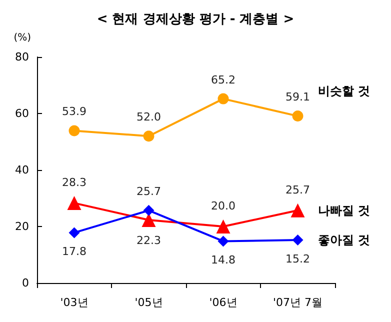 The image size is (391, 322). Describe the element at coordinates (22, 170) in the screenshot. I see `y-tick-label: 40` at that location.